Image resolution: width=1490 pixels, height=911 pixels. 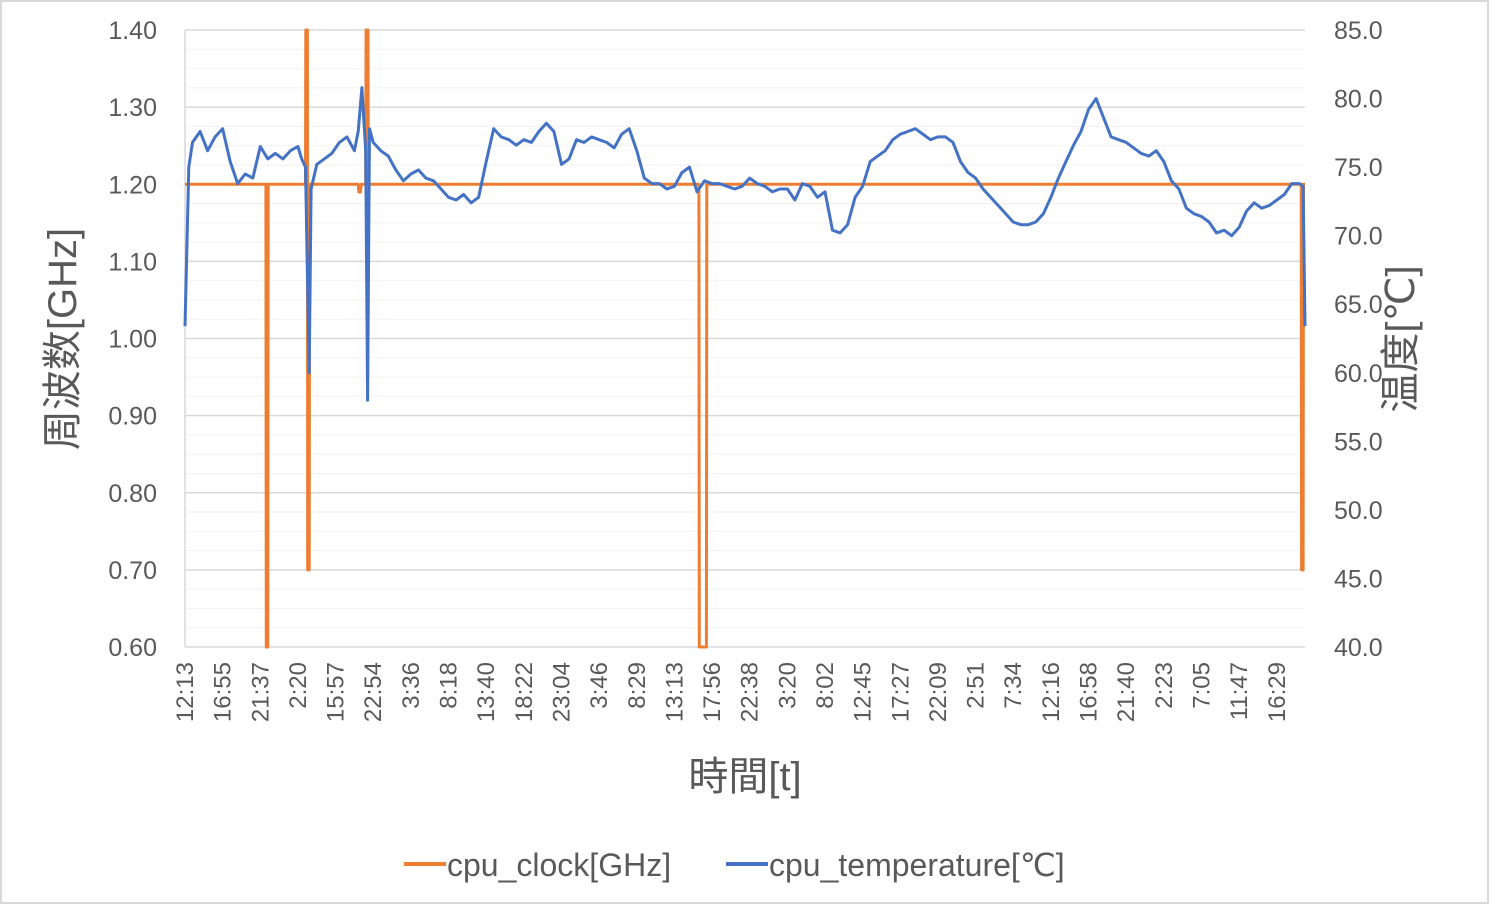 What do you see at coordinates (559, 865) in the screenshot?
I see `legend-label-cpu-clock: cpu_clock[GHz]` at bounding box center [559, 865].